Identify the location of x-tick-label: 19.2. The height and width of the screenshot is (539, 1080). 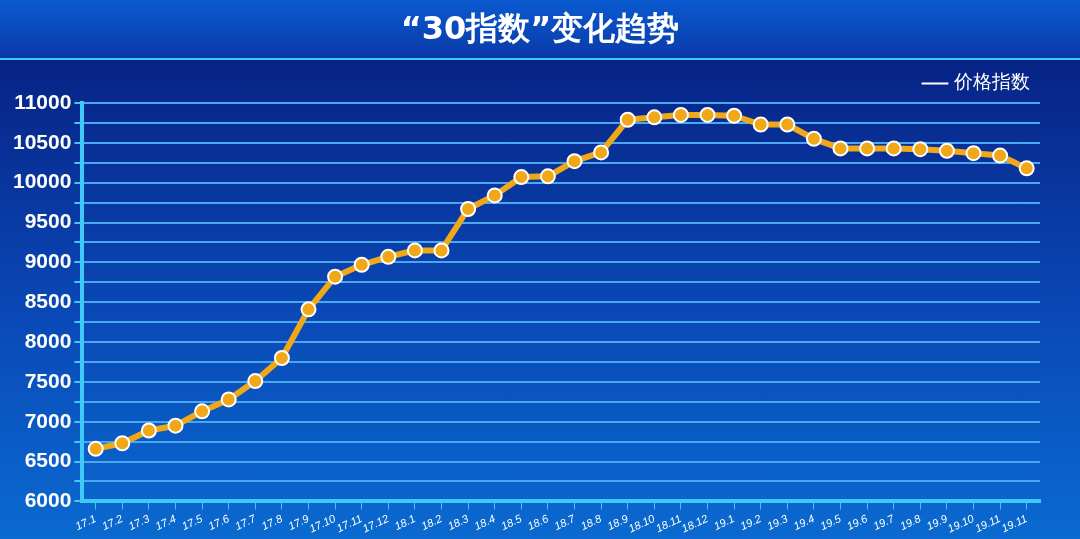
(750, 522).